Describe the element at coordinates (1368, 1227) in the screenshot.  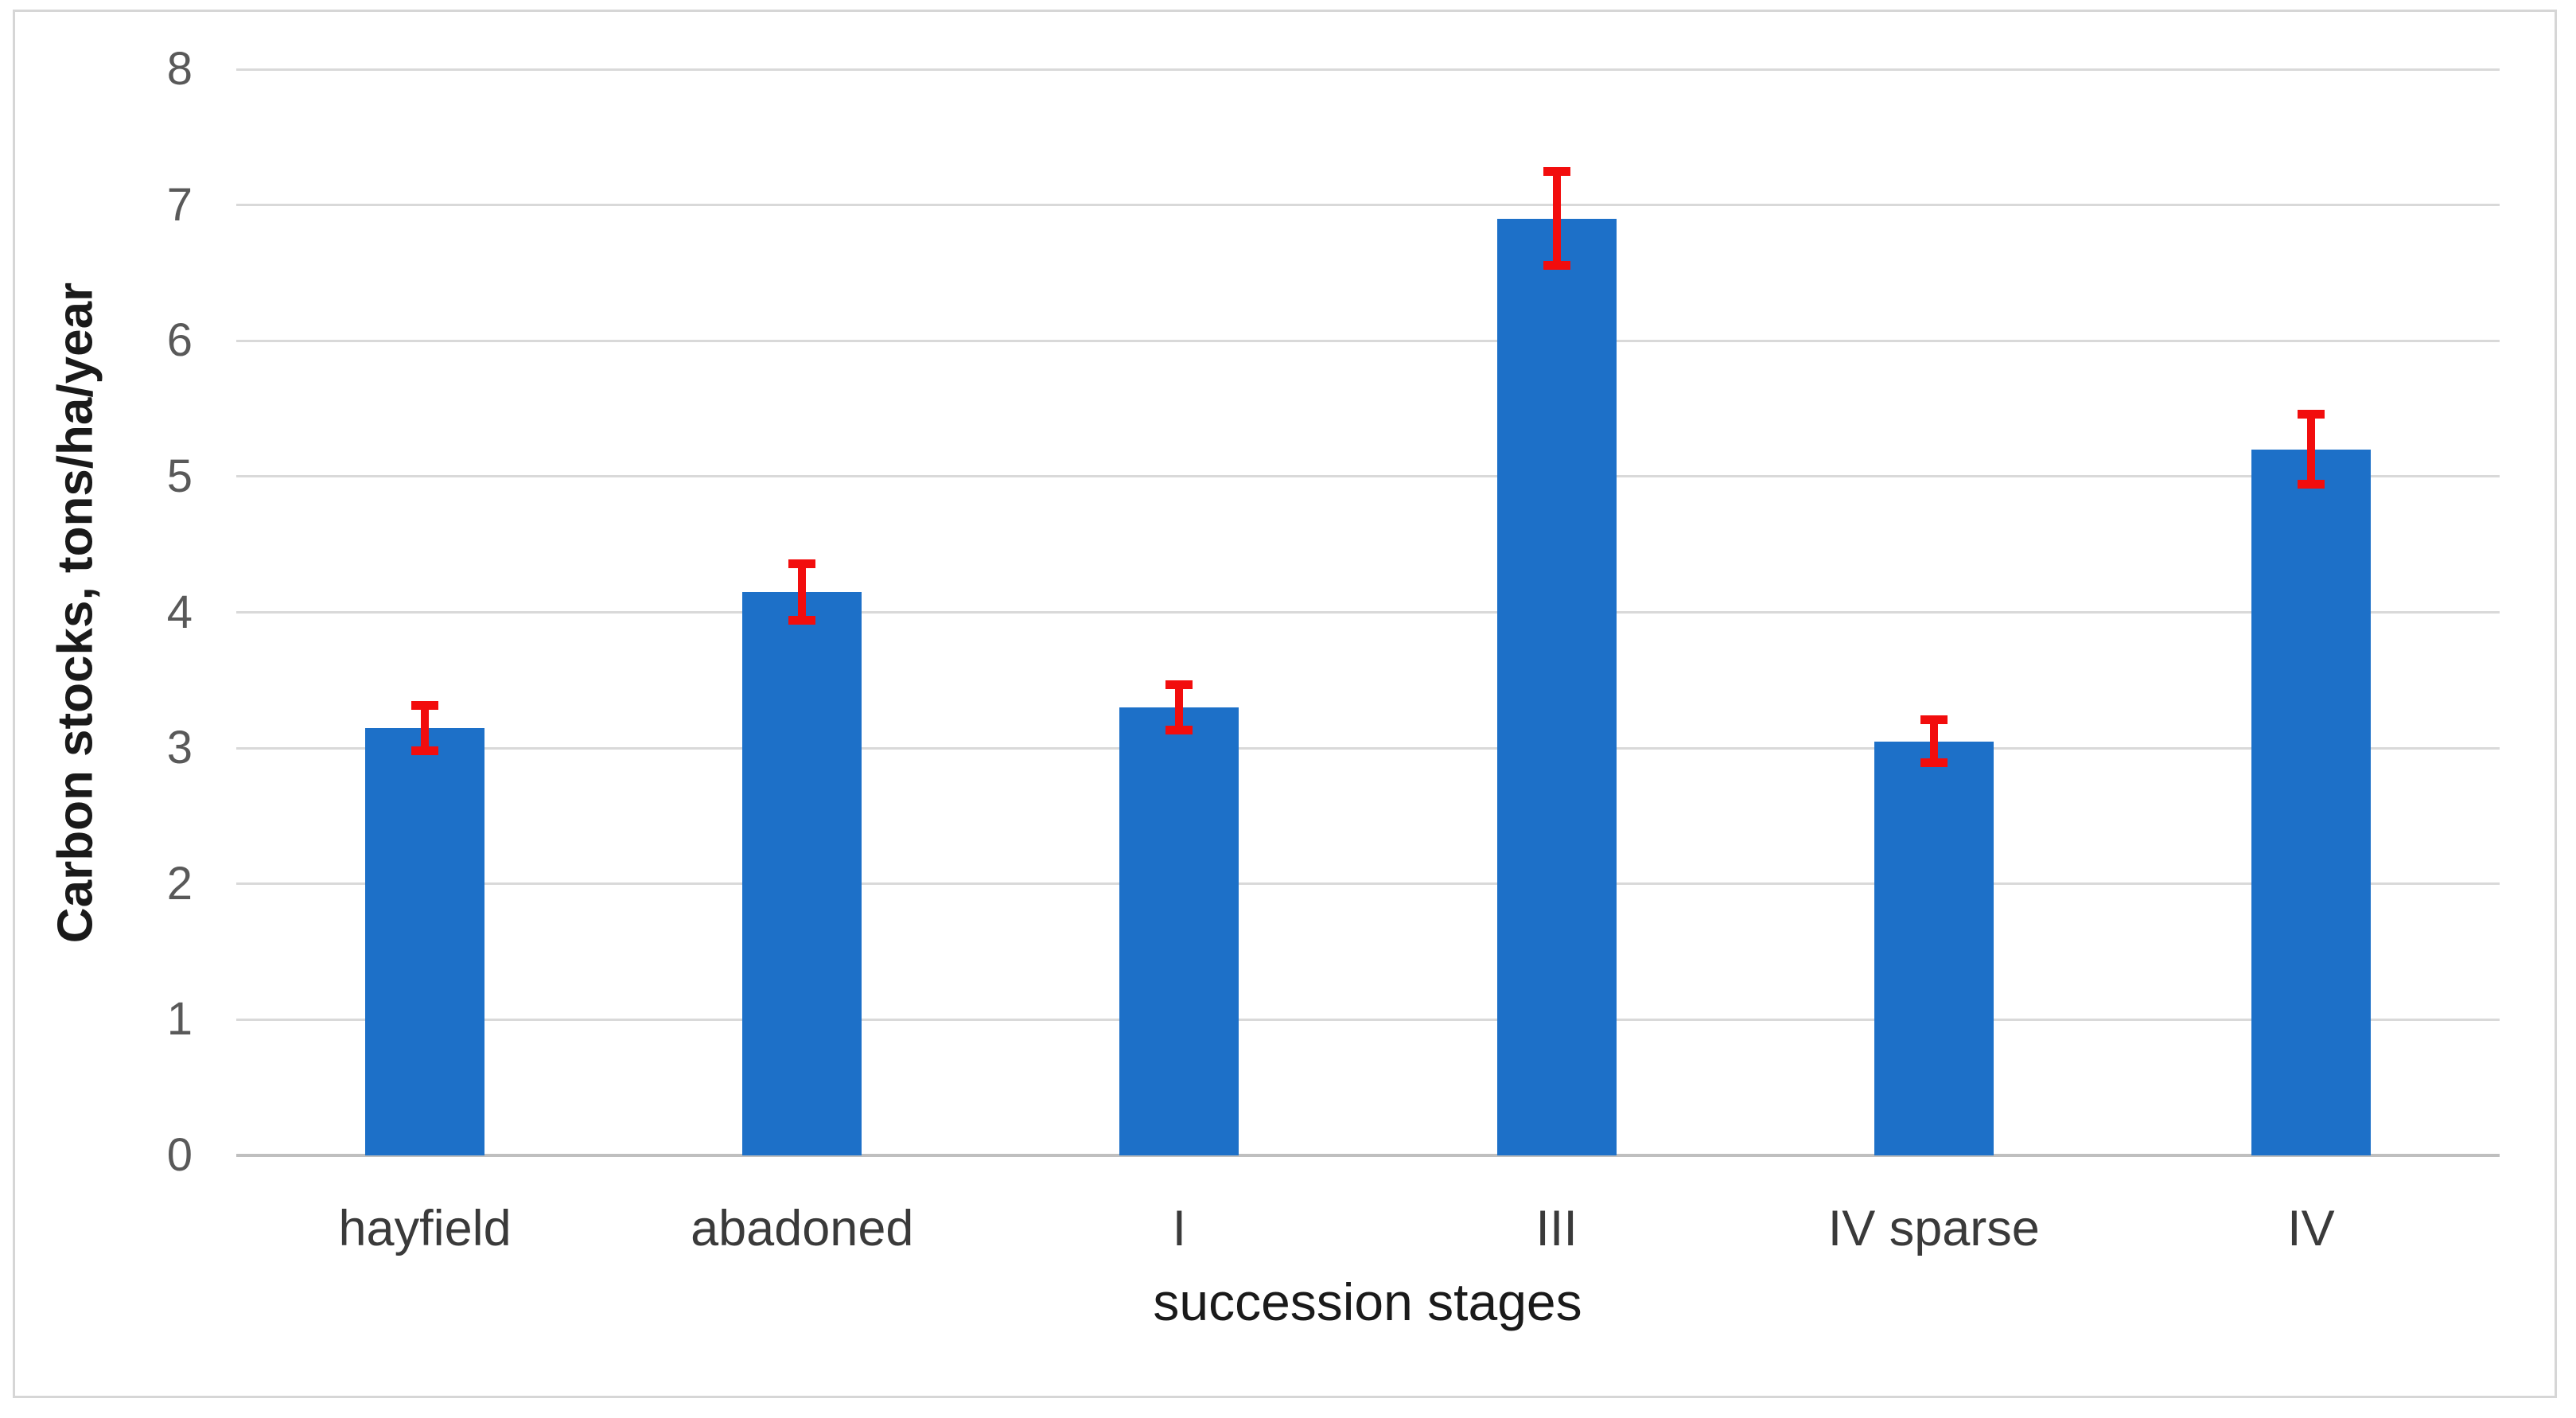
I see `x-axis-tick-labels: hayfield abadoned I III IV sparse IV` at that location.